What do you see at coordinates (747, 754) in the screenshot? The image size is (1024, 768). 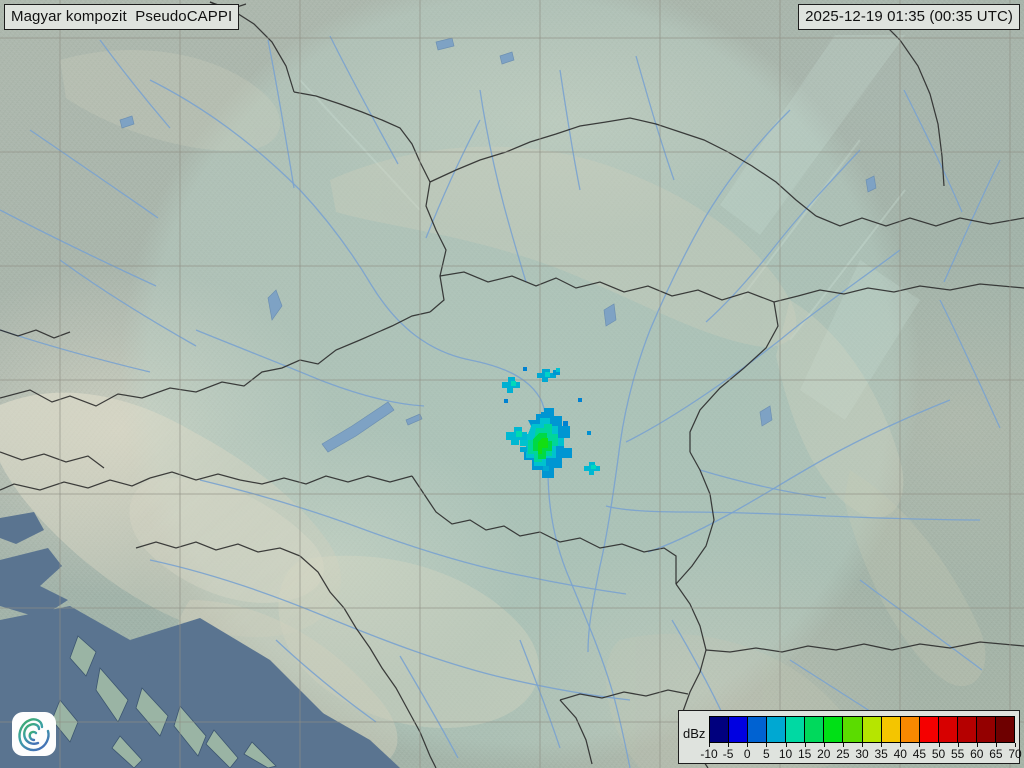 I see `legend-tick-label: 0` at bounding box center [747, 754].